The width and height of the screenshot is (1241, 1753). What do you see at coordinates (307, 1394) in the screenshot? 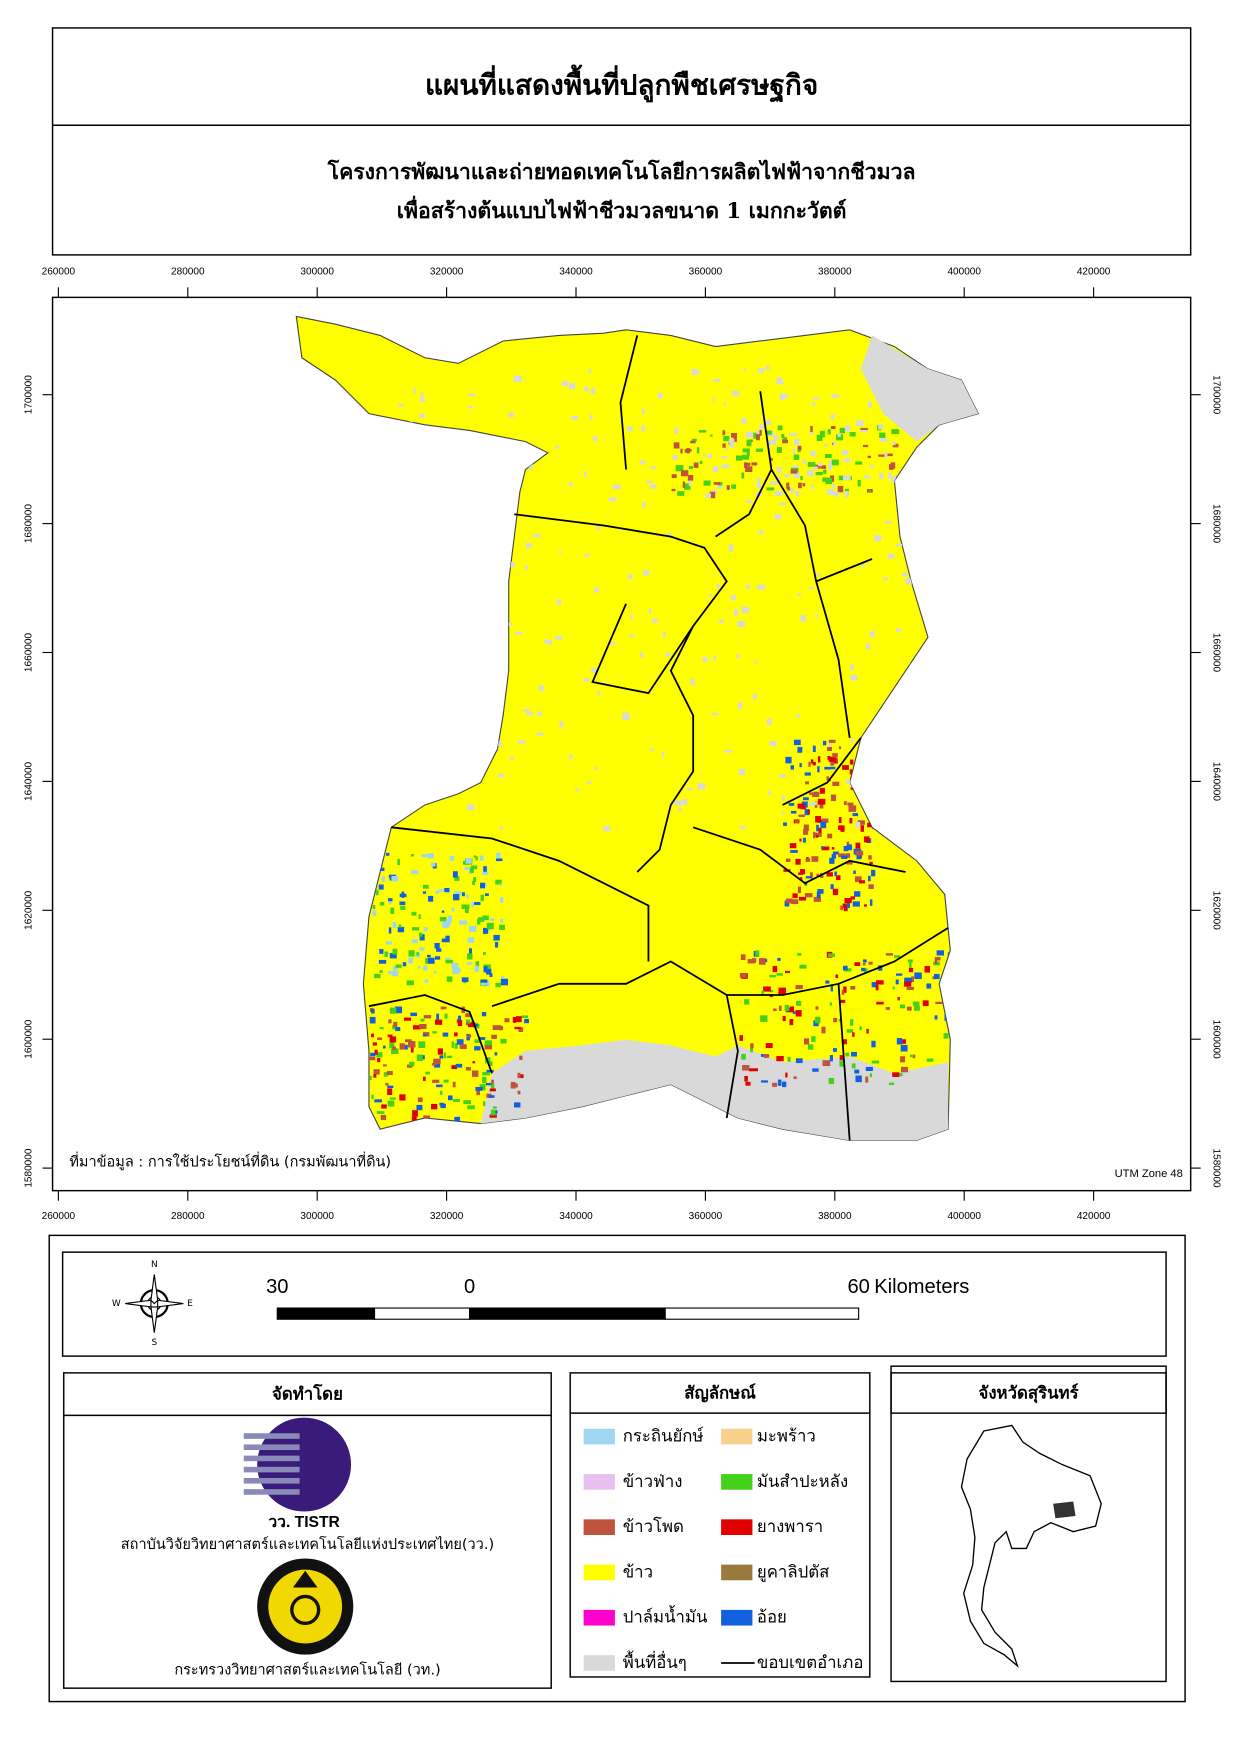
I see `producer-title: จัดทำโดย` at bounding box center [307, 1394].